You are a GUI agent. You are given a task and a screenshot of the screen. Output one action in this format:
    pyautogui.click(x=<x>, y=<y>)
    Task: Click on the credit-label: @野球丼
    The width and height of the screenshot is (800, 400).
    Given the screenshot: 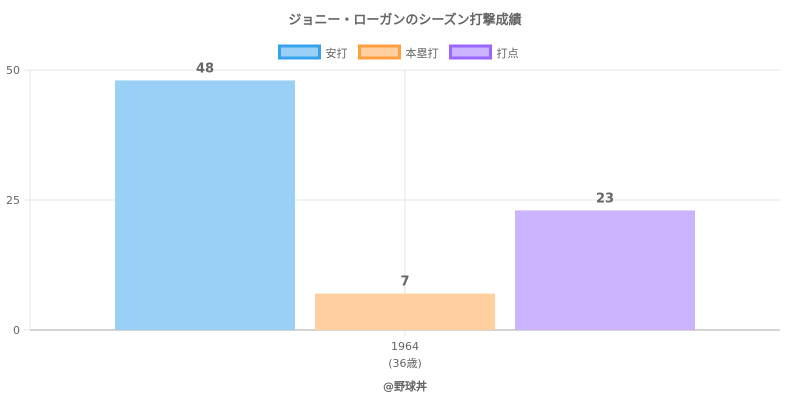 What is the action you would take?
    pyautogui.click(x=405, y=386)
    